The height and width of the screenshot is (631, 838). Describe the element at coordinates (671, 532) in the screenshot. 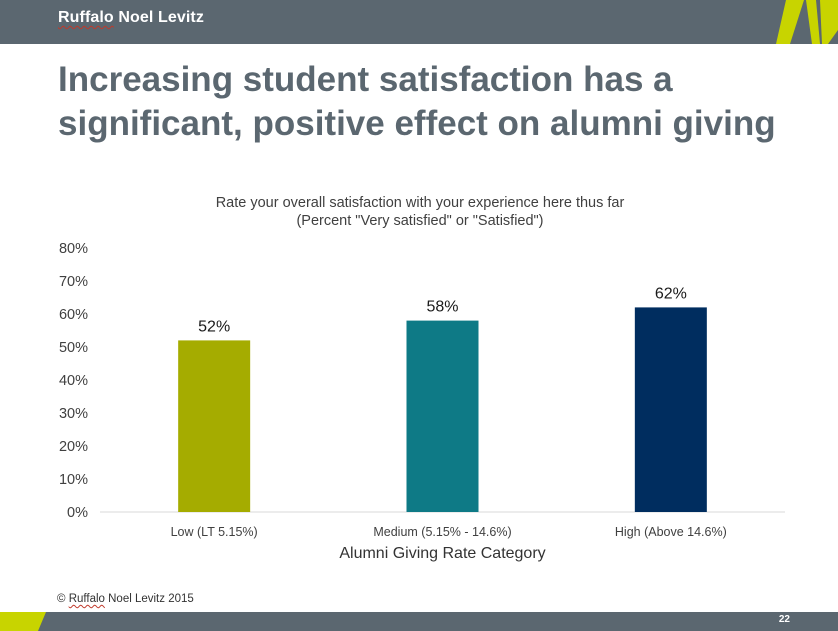

I see `x-tick-label: High (Above 14.6%)` at that location.